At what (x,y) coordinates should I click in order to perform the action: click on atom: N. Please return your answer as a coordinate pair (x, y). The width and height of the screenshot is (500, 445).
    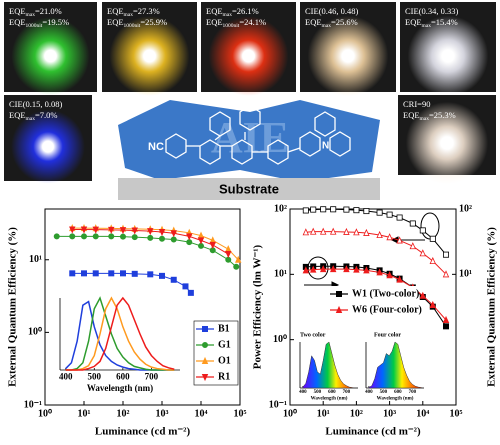
    Looking at the image, I should click on (325, 146).